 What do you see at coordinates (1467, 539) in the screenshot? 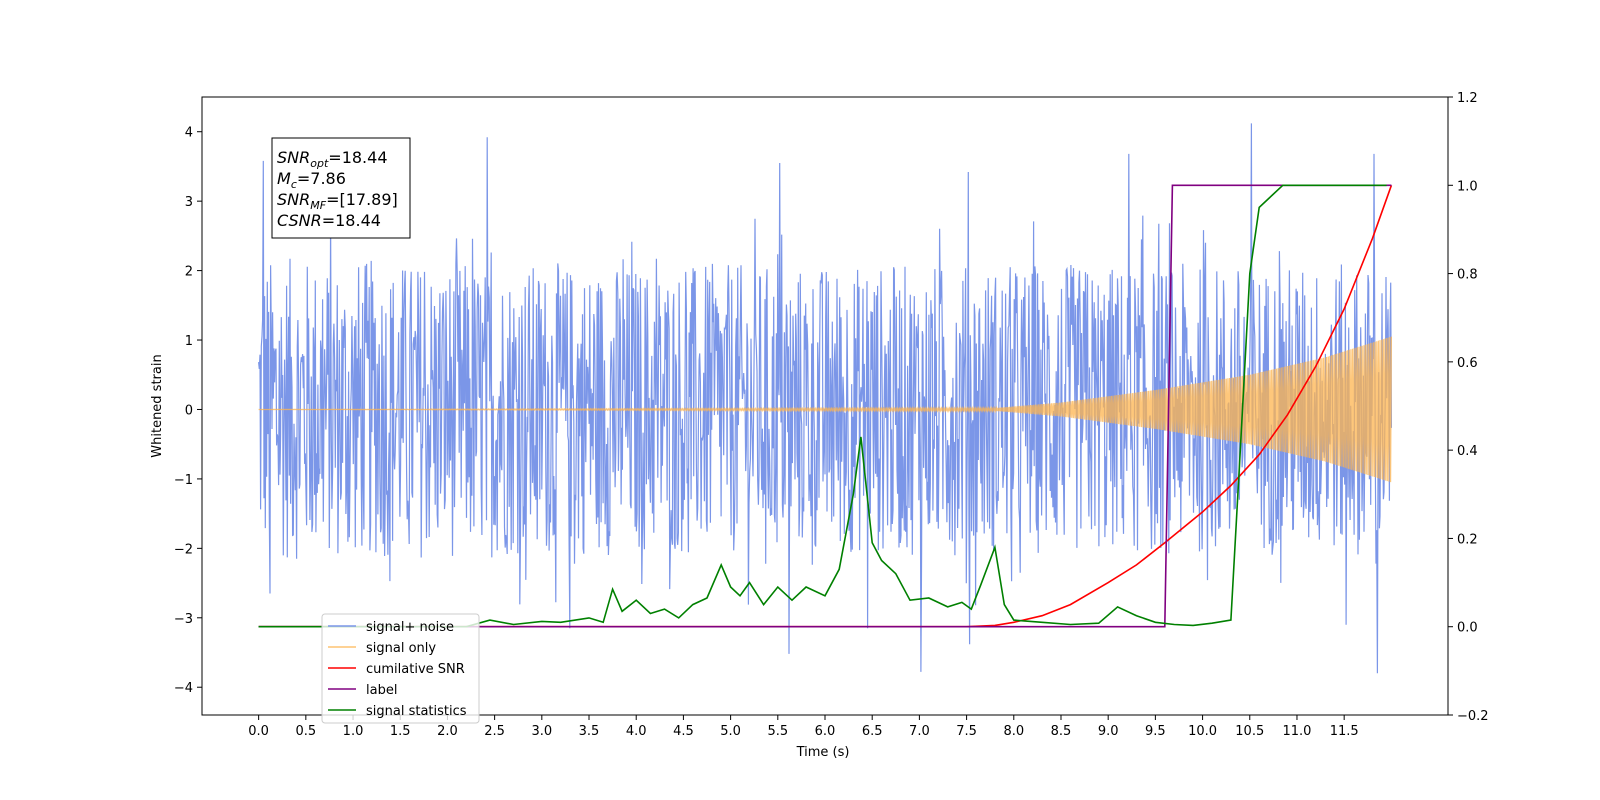
I see `y-right-tick-label: 0.2` at bounding box center [1467, 539].